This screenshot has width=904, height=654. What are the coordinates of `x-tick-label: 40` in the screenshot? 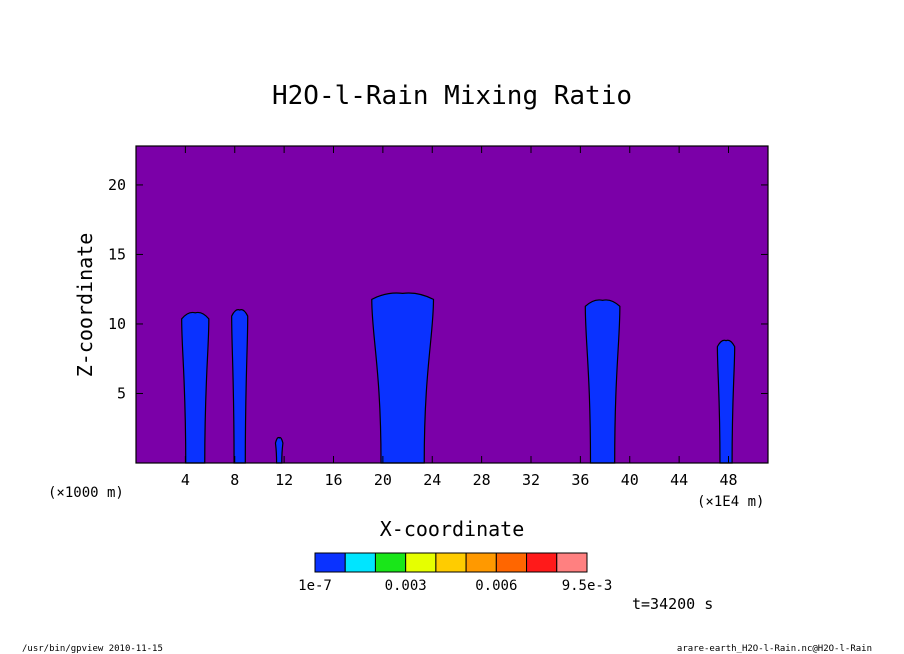 It's located at (630, 480).